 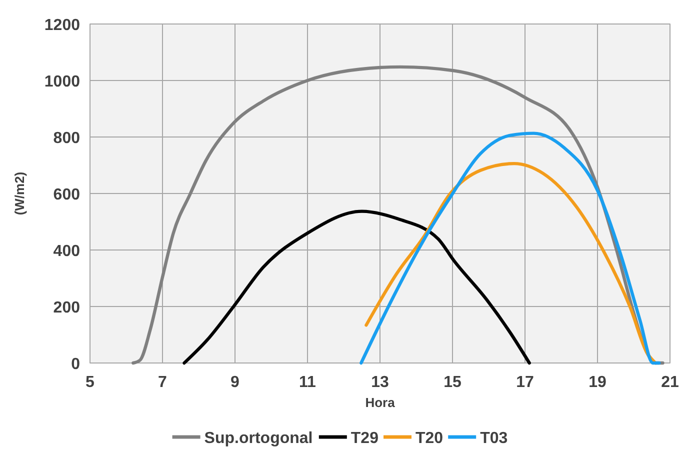 I want to click on x-tick-label: 9, so click(x=235, y=382).